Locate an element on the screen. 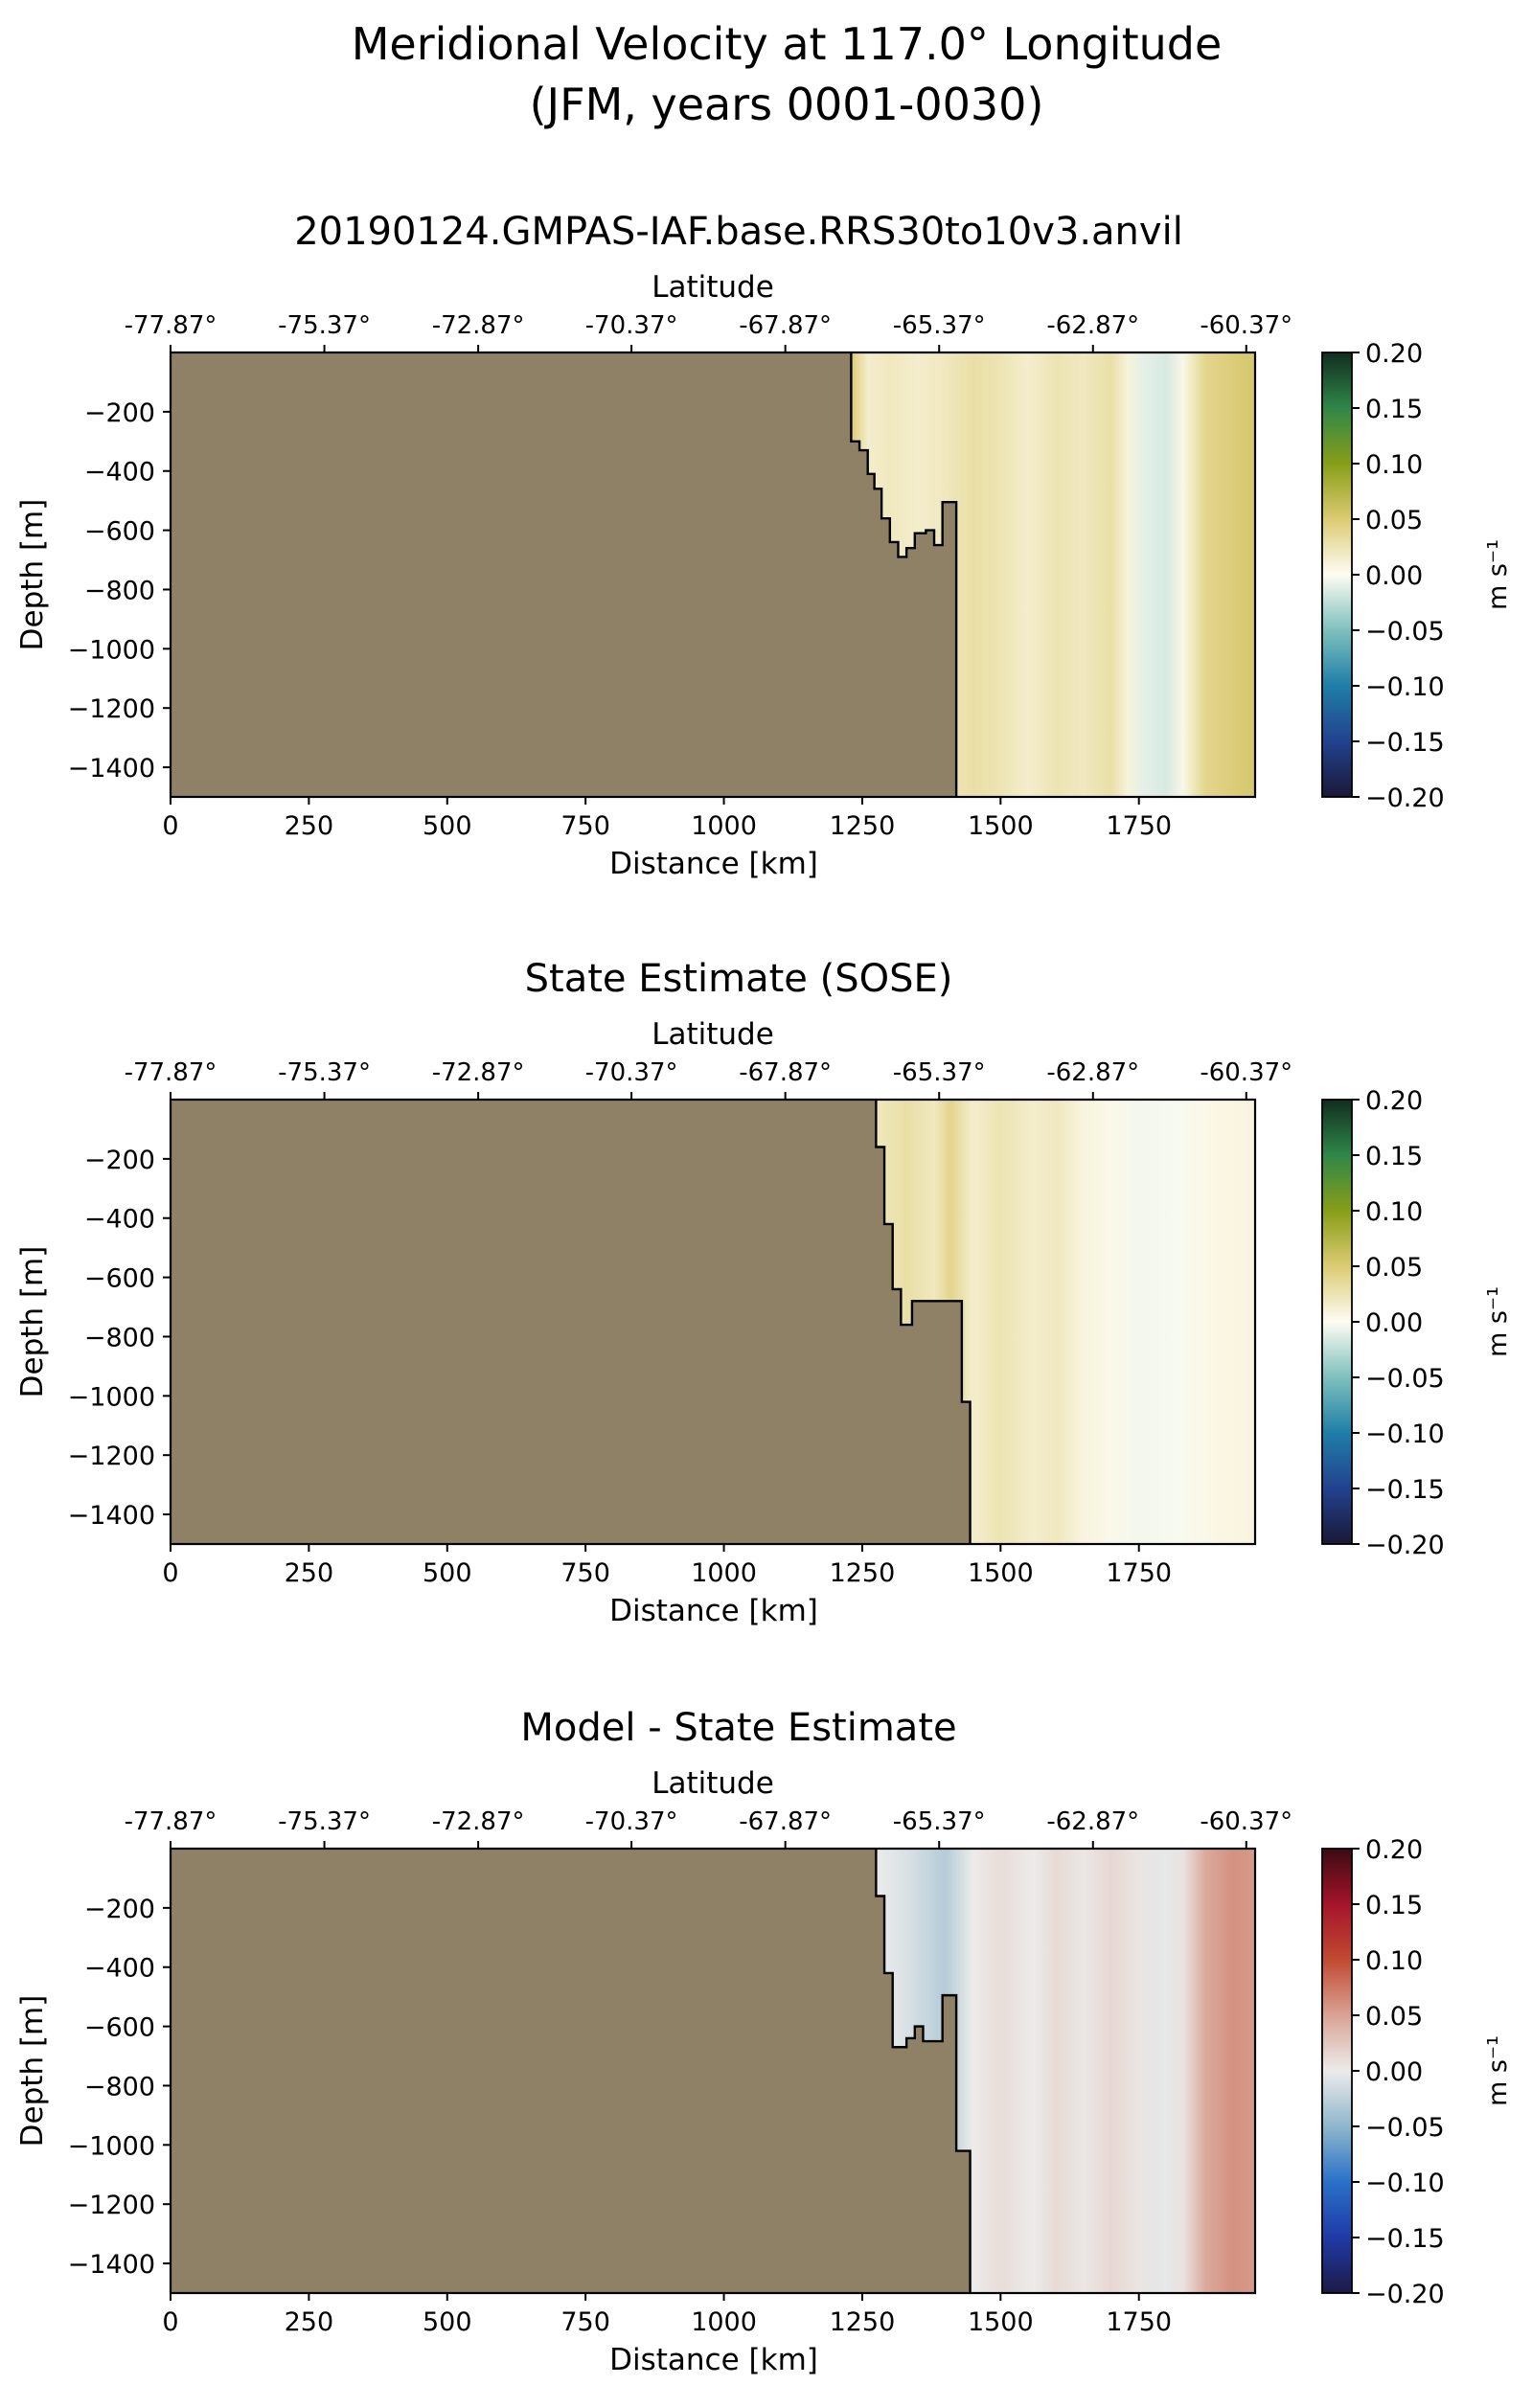 This screenshot has width=1532, height=2408. x-tick-label: 0 is located at coordinates (170, 2322).